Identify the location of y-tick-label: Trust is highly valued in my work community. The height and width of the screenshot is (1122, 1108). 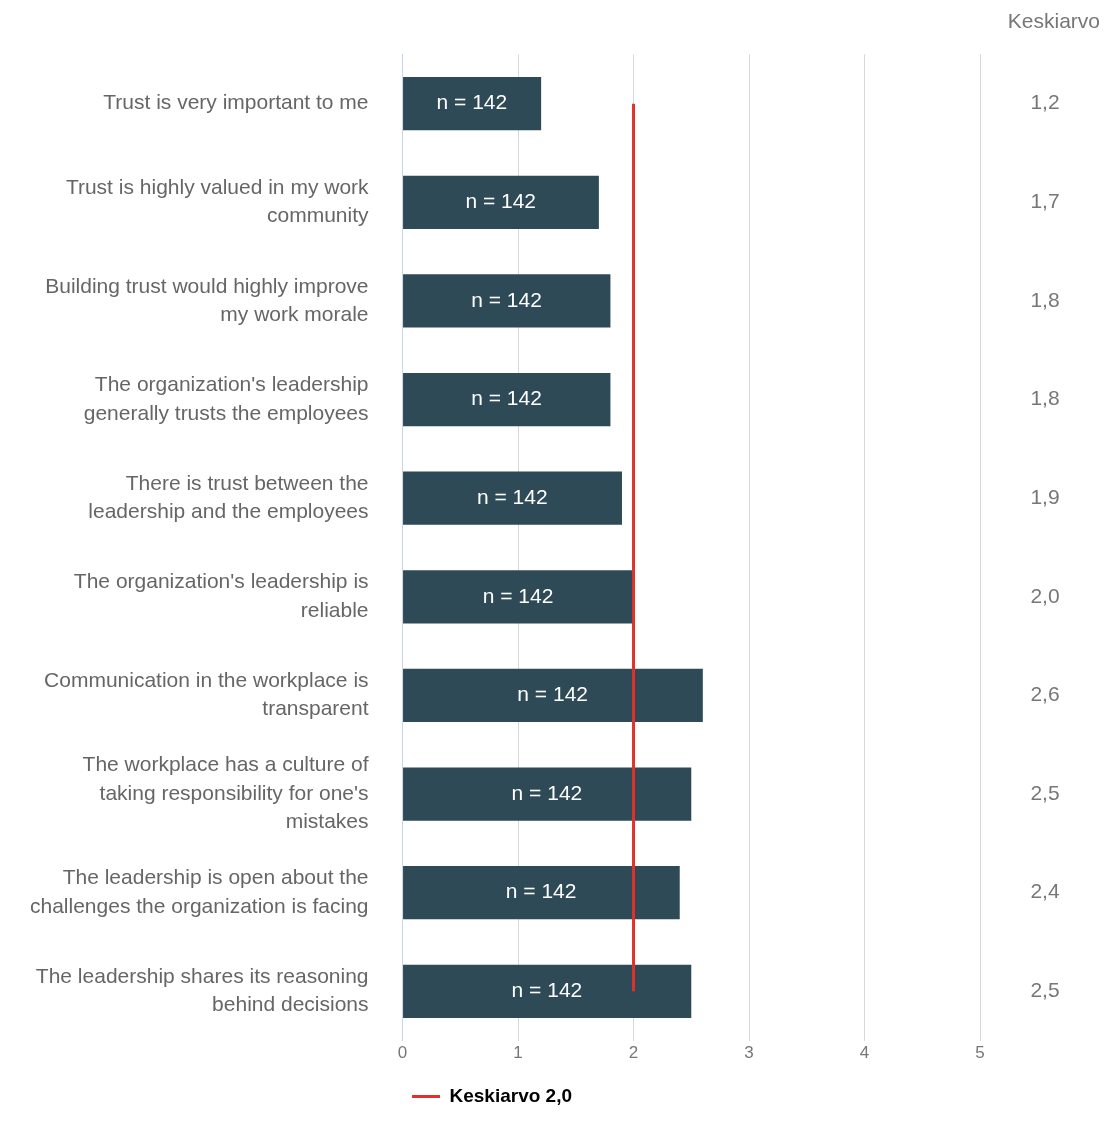
(217, 200).